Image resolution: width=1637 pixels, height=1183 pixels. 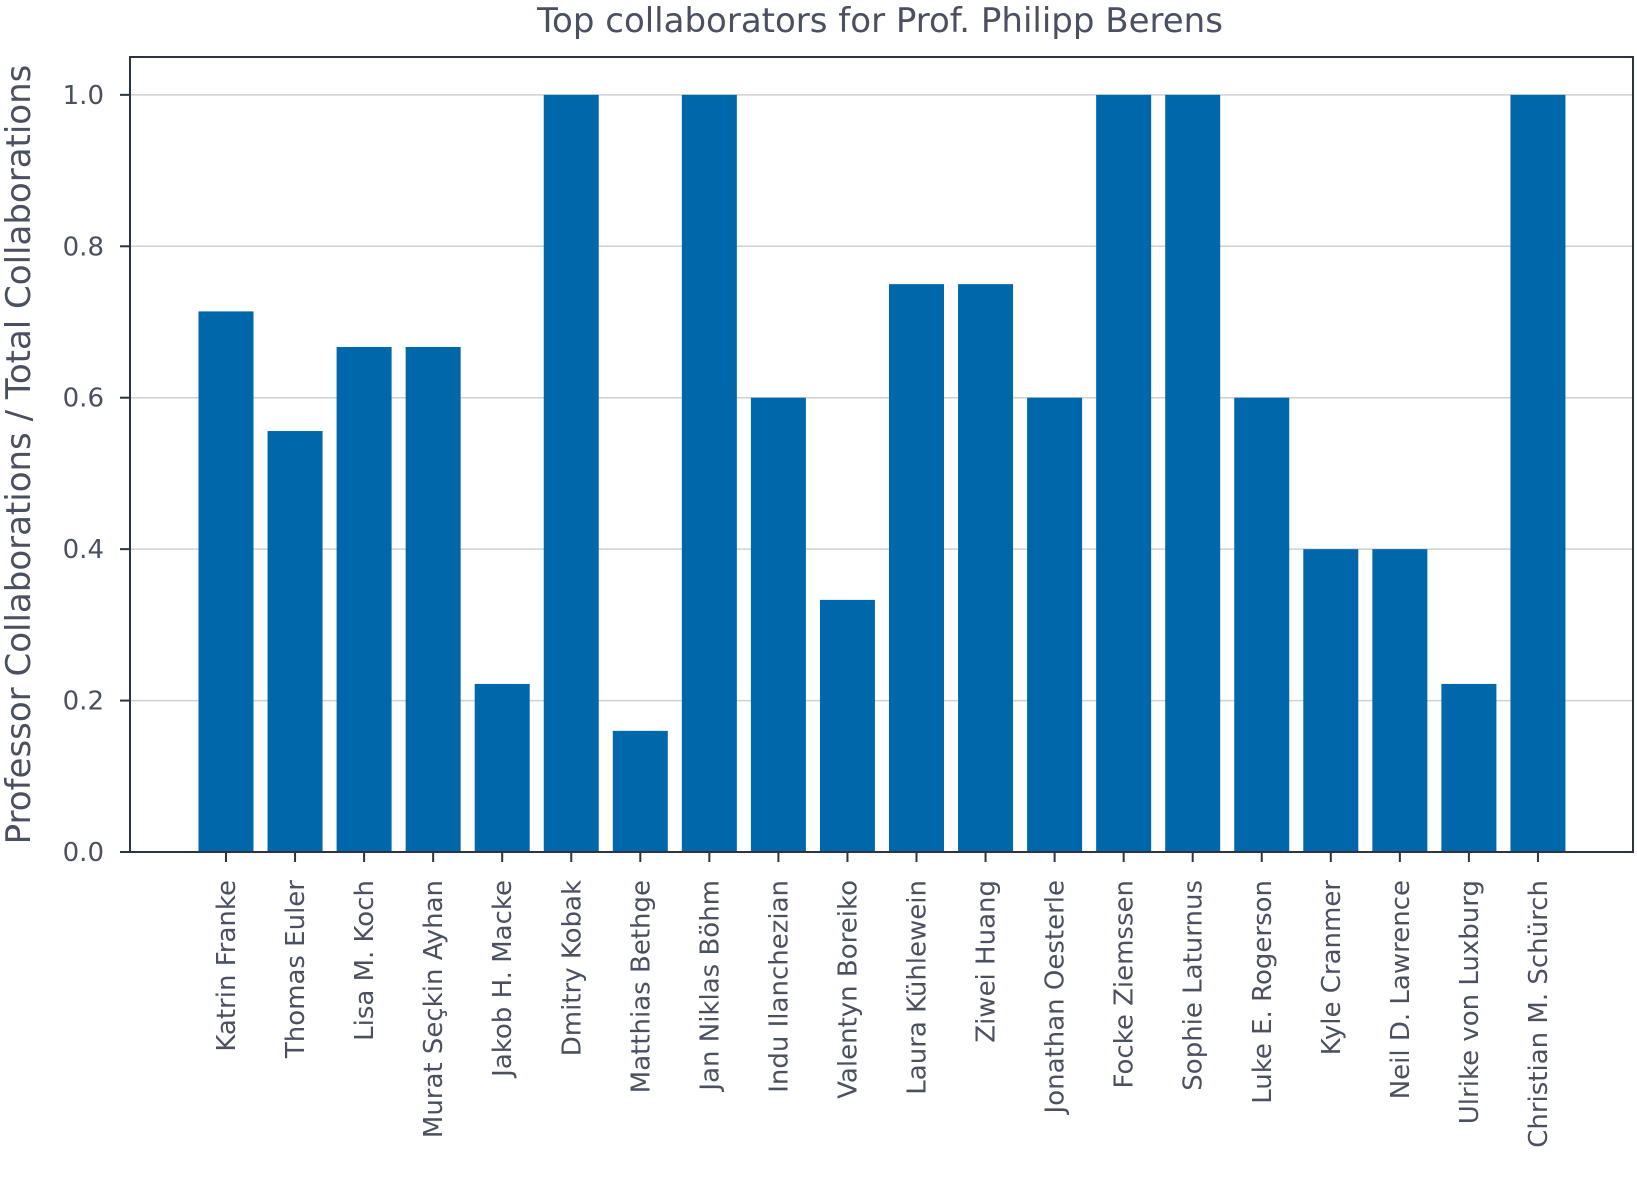 What do you see at coordinates (572, 968) in the screenshot?
I see `x-tick-label: Dmitry Kobak` at bounding box center [572, 968].